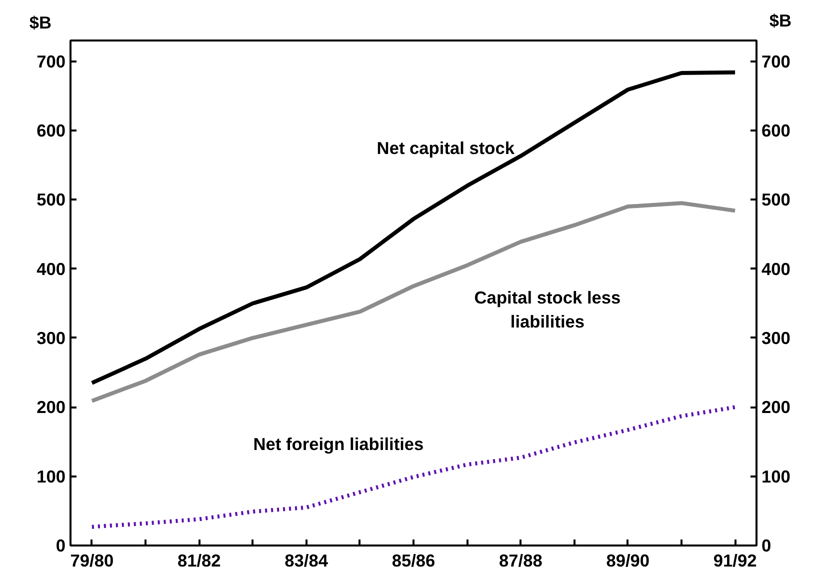  What do you see at coordinates (40, 22) in the screenshot?
I see `y-axis-title: $B` at bounding box center [40, 22].